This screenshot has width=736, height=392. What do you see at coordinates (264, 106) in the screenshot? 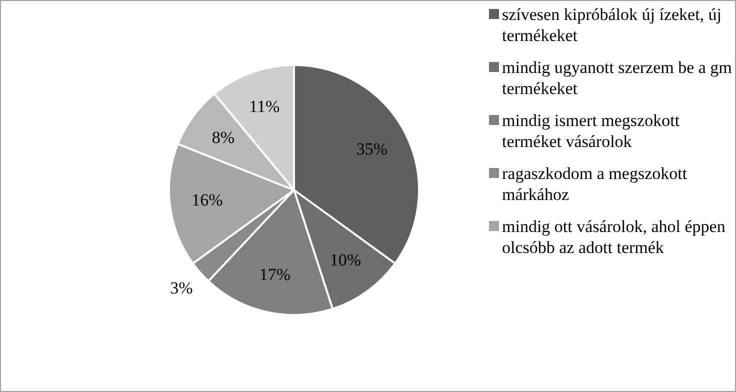
I see `data-label: 11%` at bounding box center [264, 106].